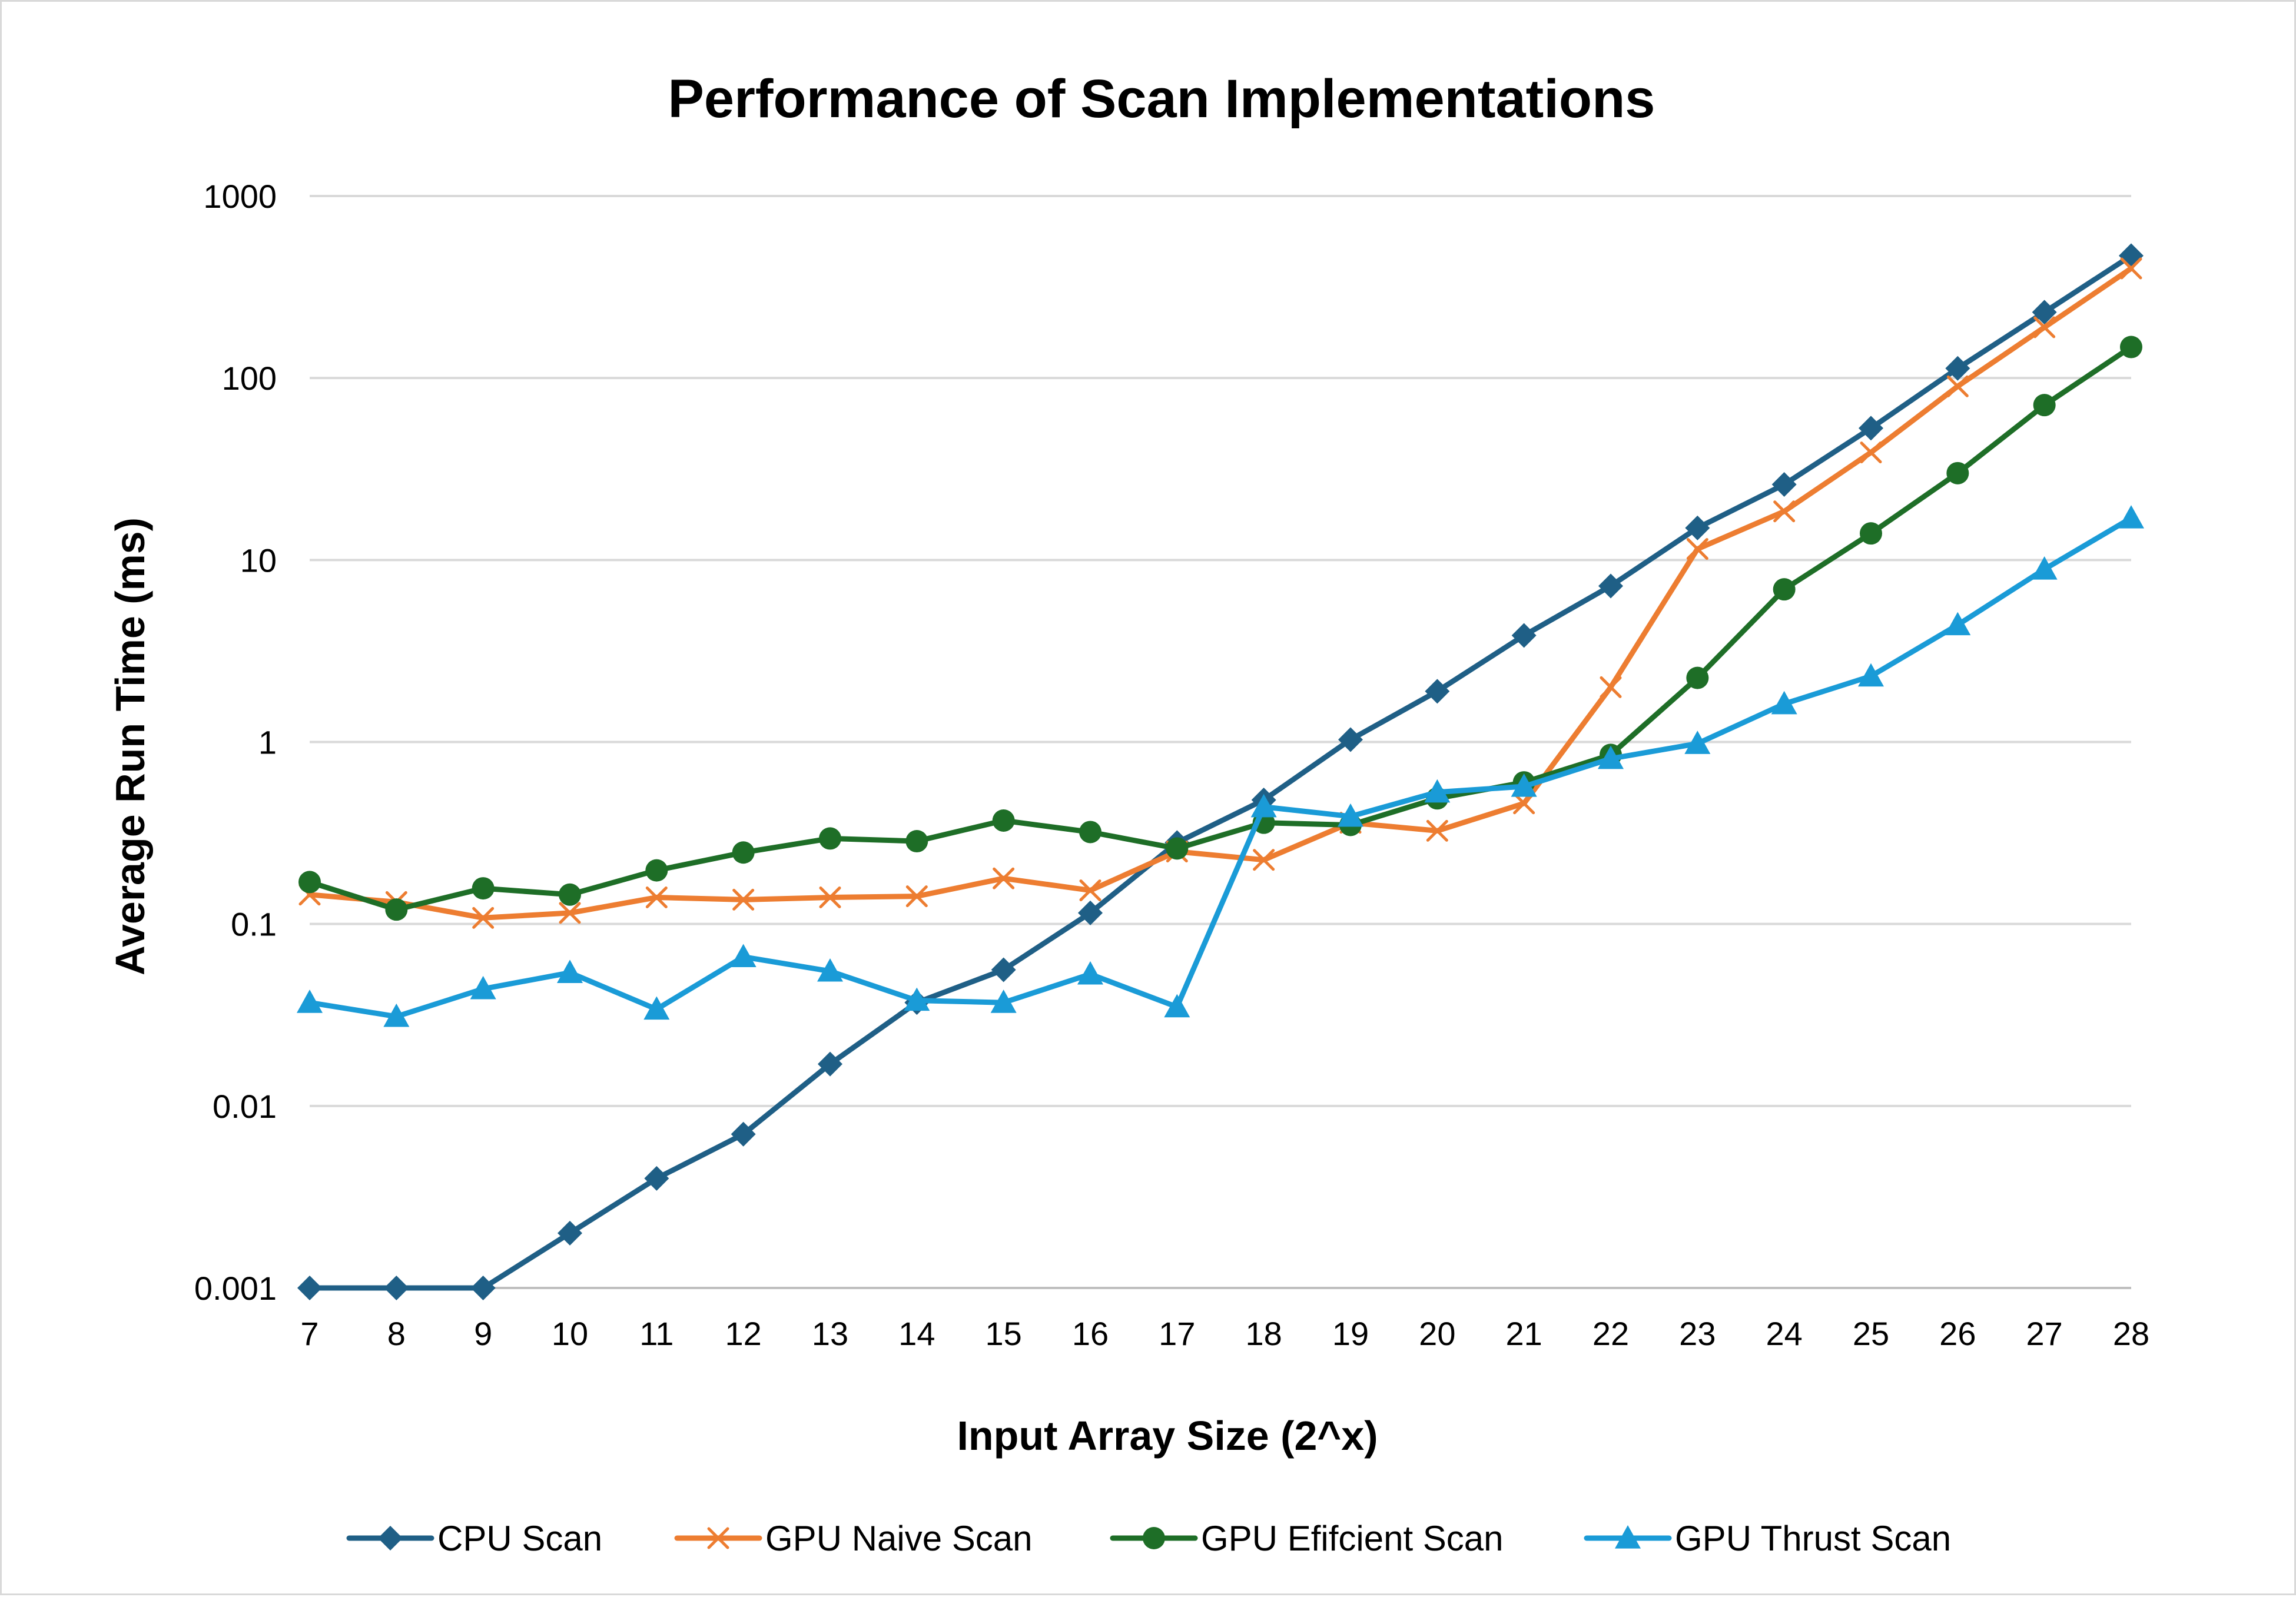  What do you see at coordinates (309, 1333) in the screenshot?
I see `x-tick-label: 7` at bounding box center [309, 1333].